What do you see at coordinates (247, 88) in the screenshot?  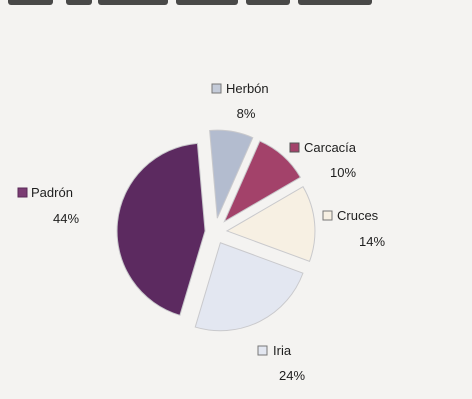 I see `slice-label-herbon: Herbón` at bounding box center [247, 88].